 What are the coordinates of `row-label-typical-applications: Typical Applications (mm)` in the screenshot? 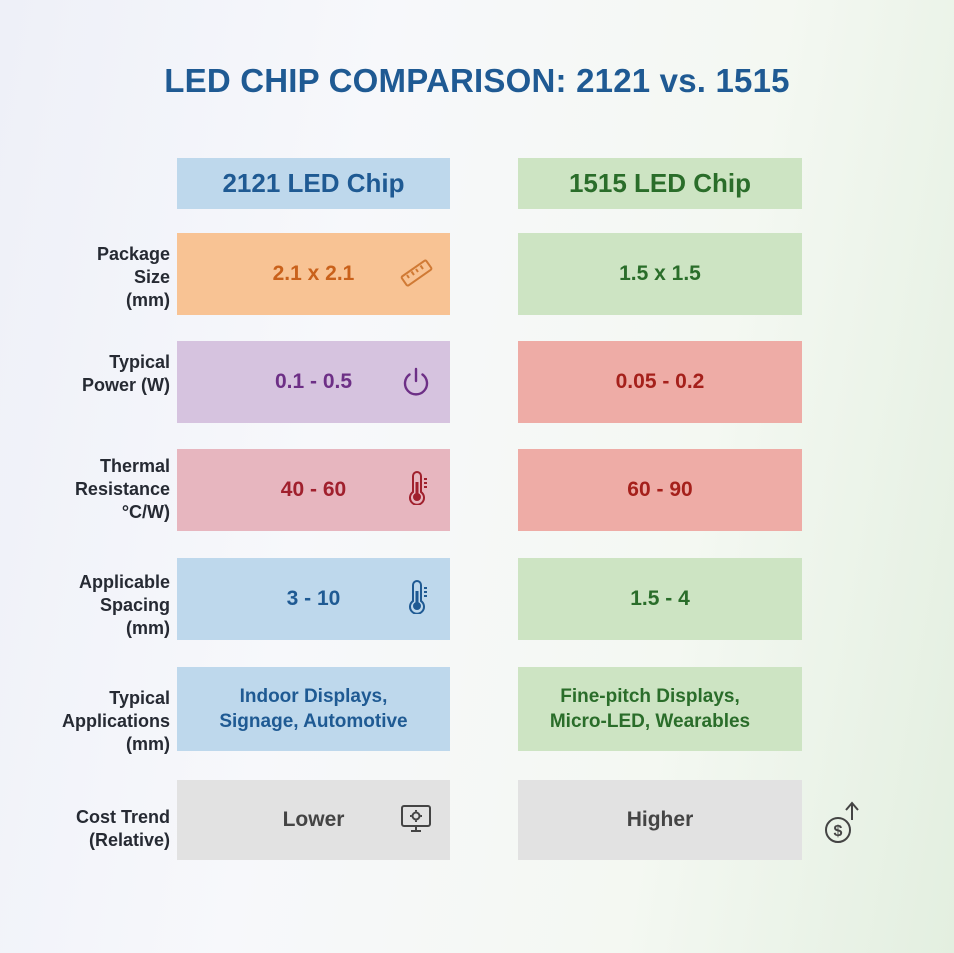 It's located at (105, 721).